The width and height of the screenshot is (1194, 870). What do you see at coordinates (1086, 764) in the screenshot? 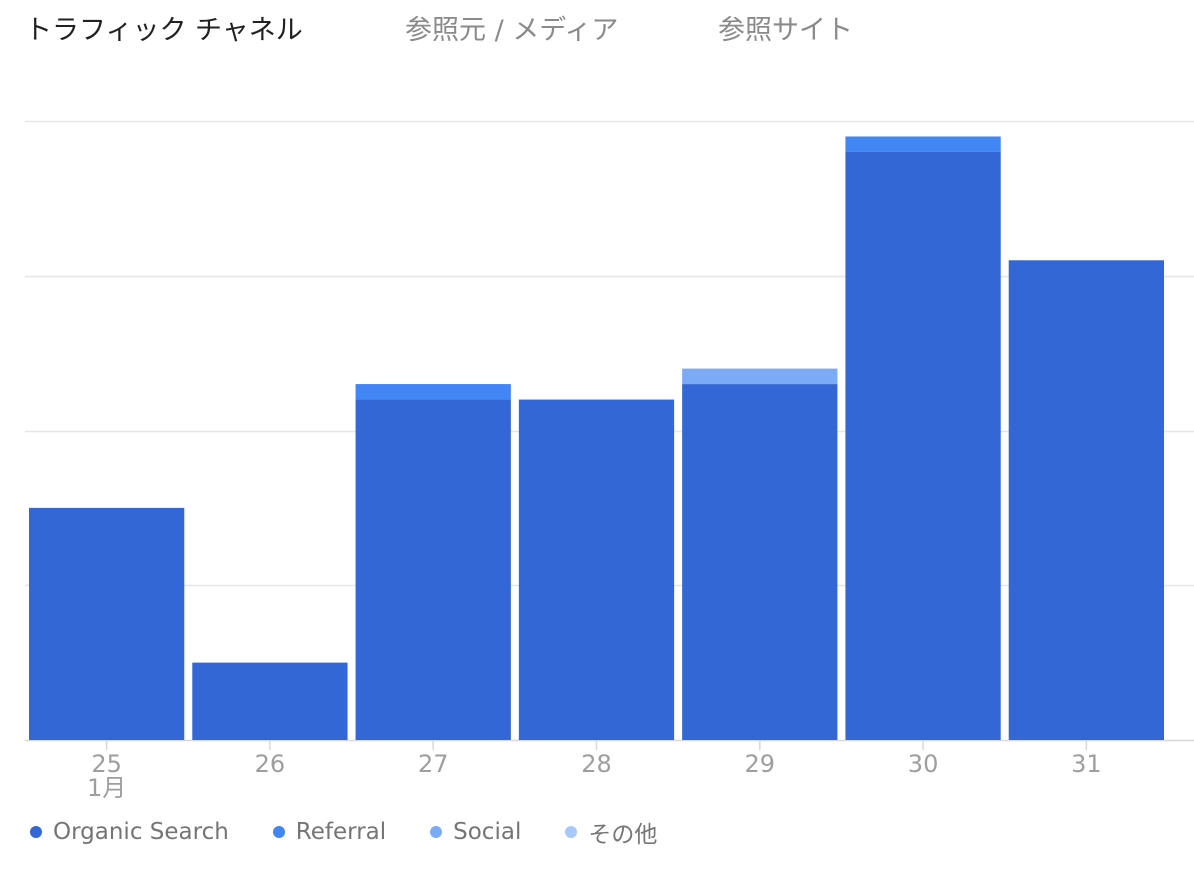
I see `x-tick-label: 31` at bounding box center [1086, 764].